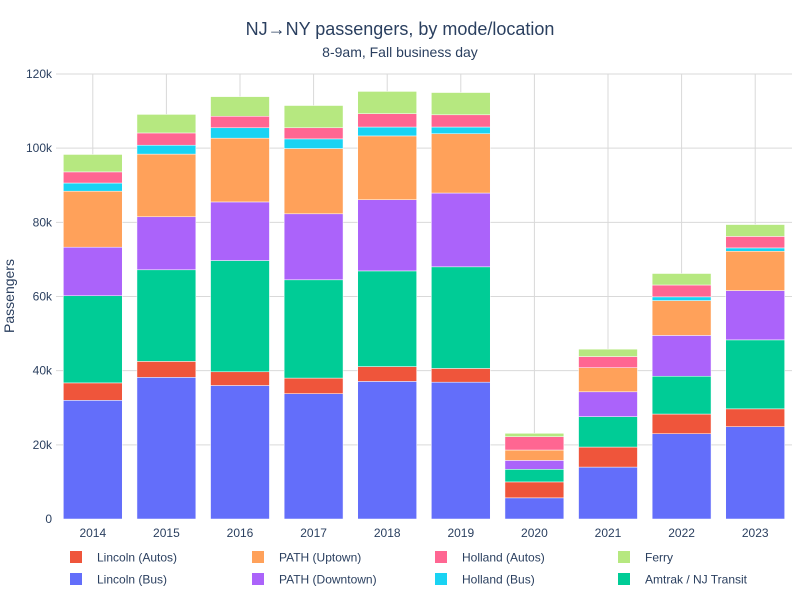 The height and width of the screenshot is (600, 800). I want to click on y-tick-label: 80k, so click(43, 222).